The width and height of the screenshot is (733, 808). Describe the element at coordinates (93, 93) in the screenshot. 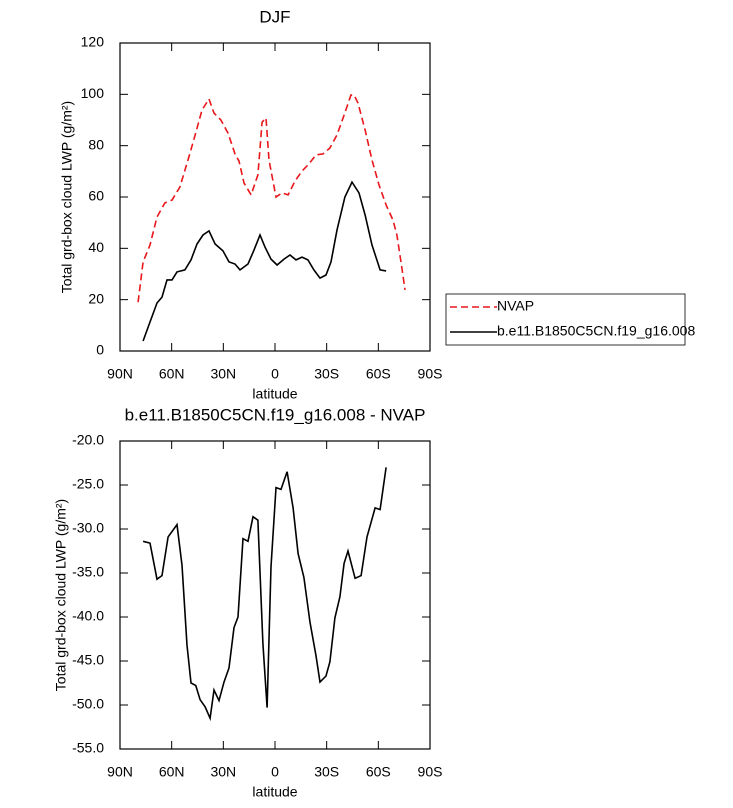

I see `y-tick-label: 100` at that location.